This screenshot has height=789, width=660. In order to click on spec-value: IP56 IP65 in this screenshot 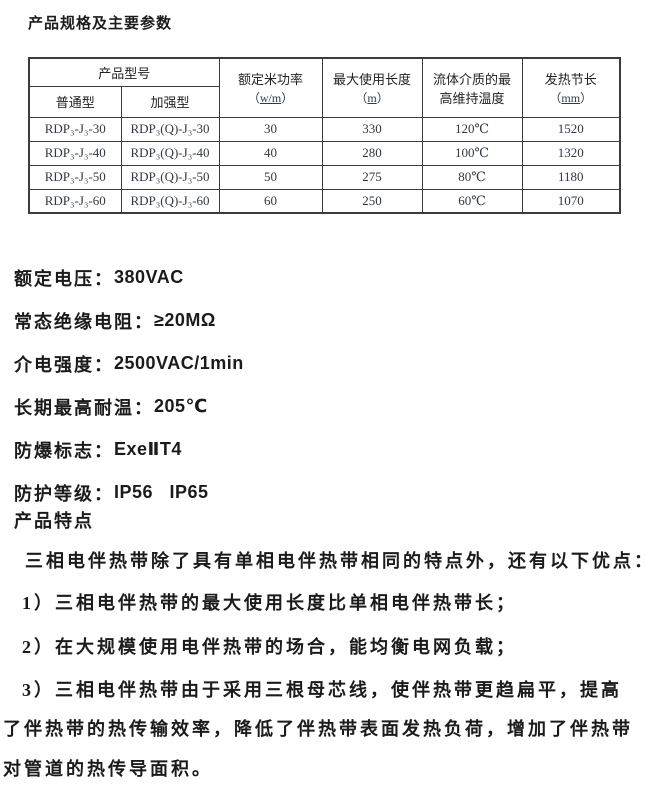, I will do `click(161, 492)`.